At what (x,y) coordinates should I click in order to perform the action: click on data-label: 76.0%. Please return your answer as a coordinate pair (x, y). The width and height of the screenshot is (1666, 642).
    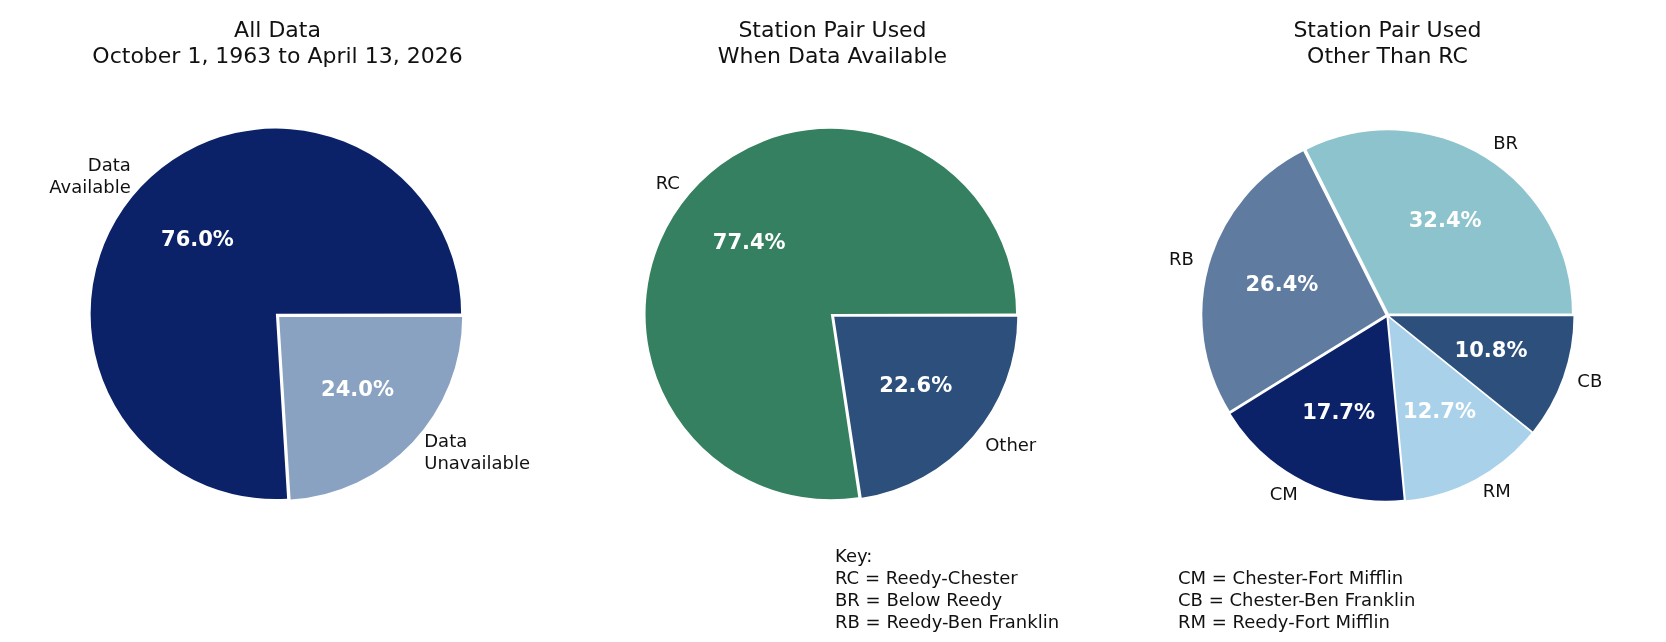
    Looking at the image, I should click on (197, 238).